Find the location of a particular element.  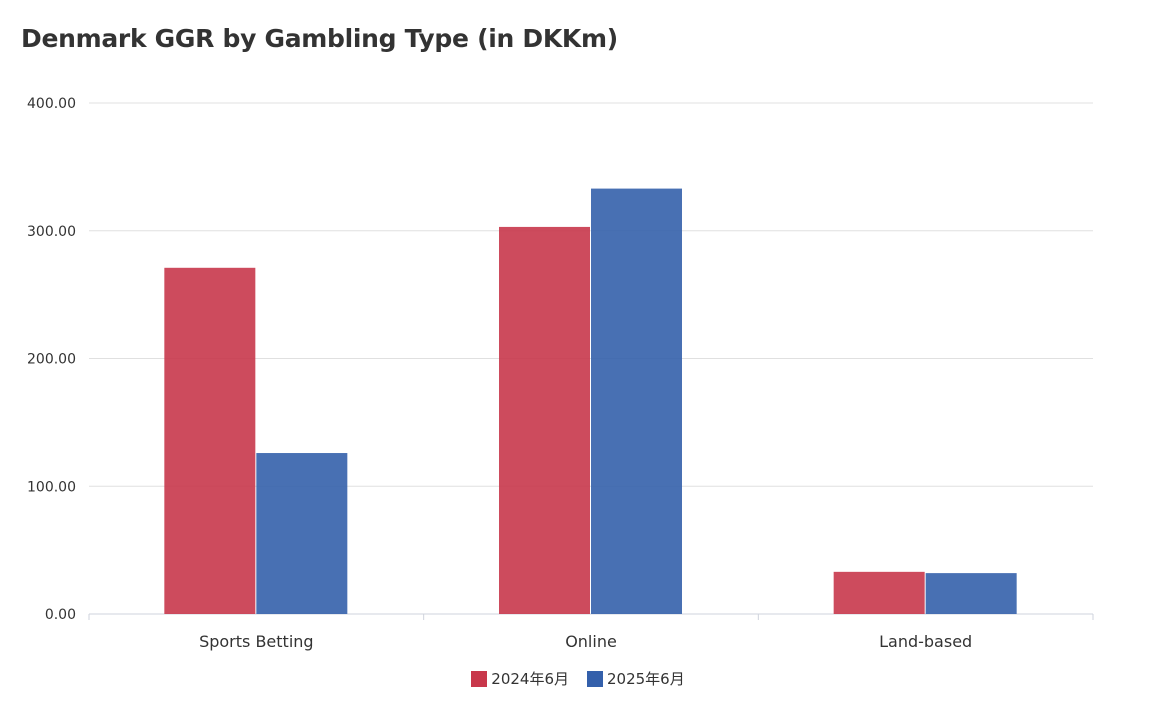

chart-title: Denmark GGR by Gambling Type (in DKKm) is located at coordinates (319, 38).